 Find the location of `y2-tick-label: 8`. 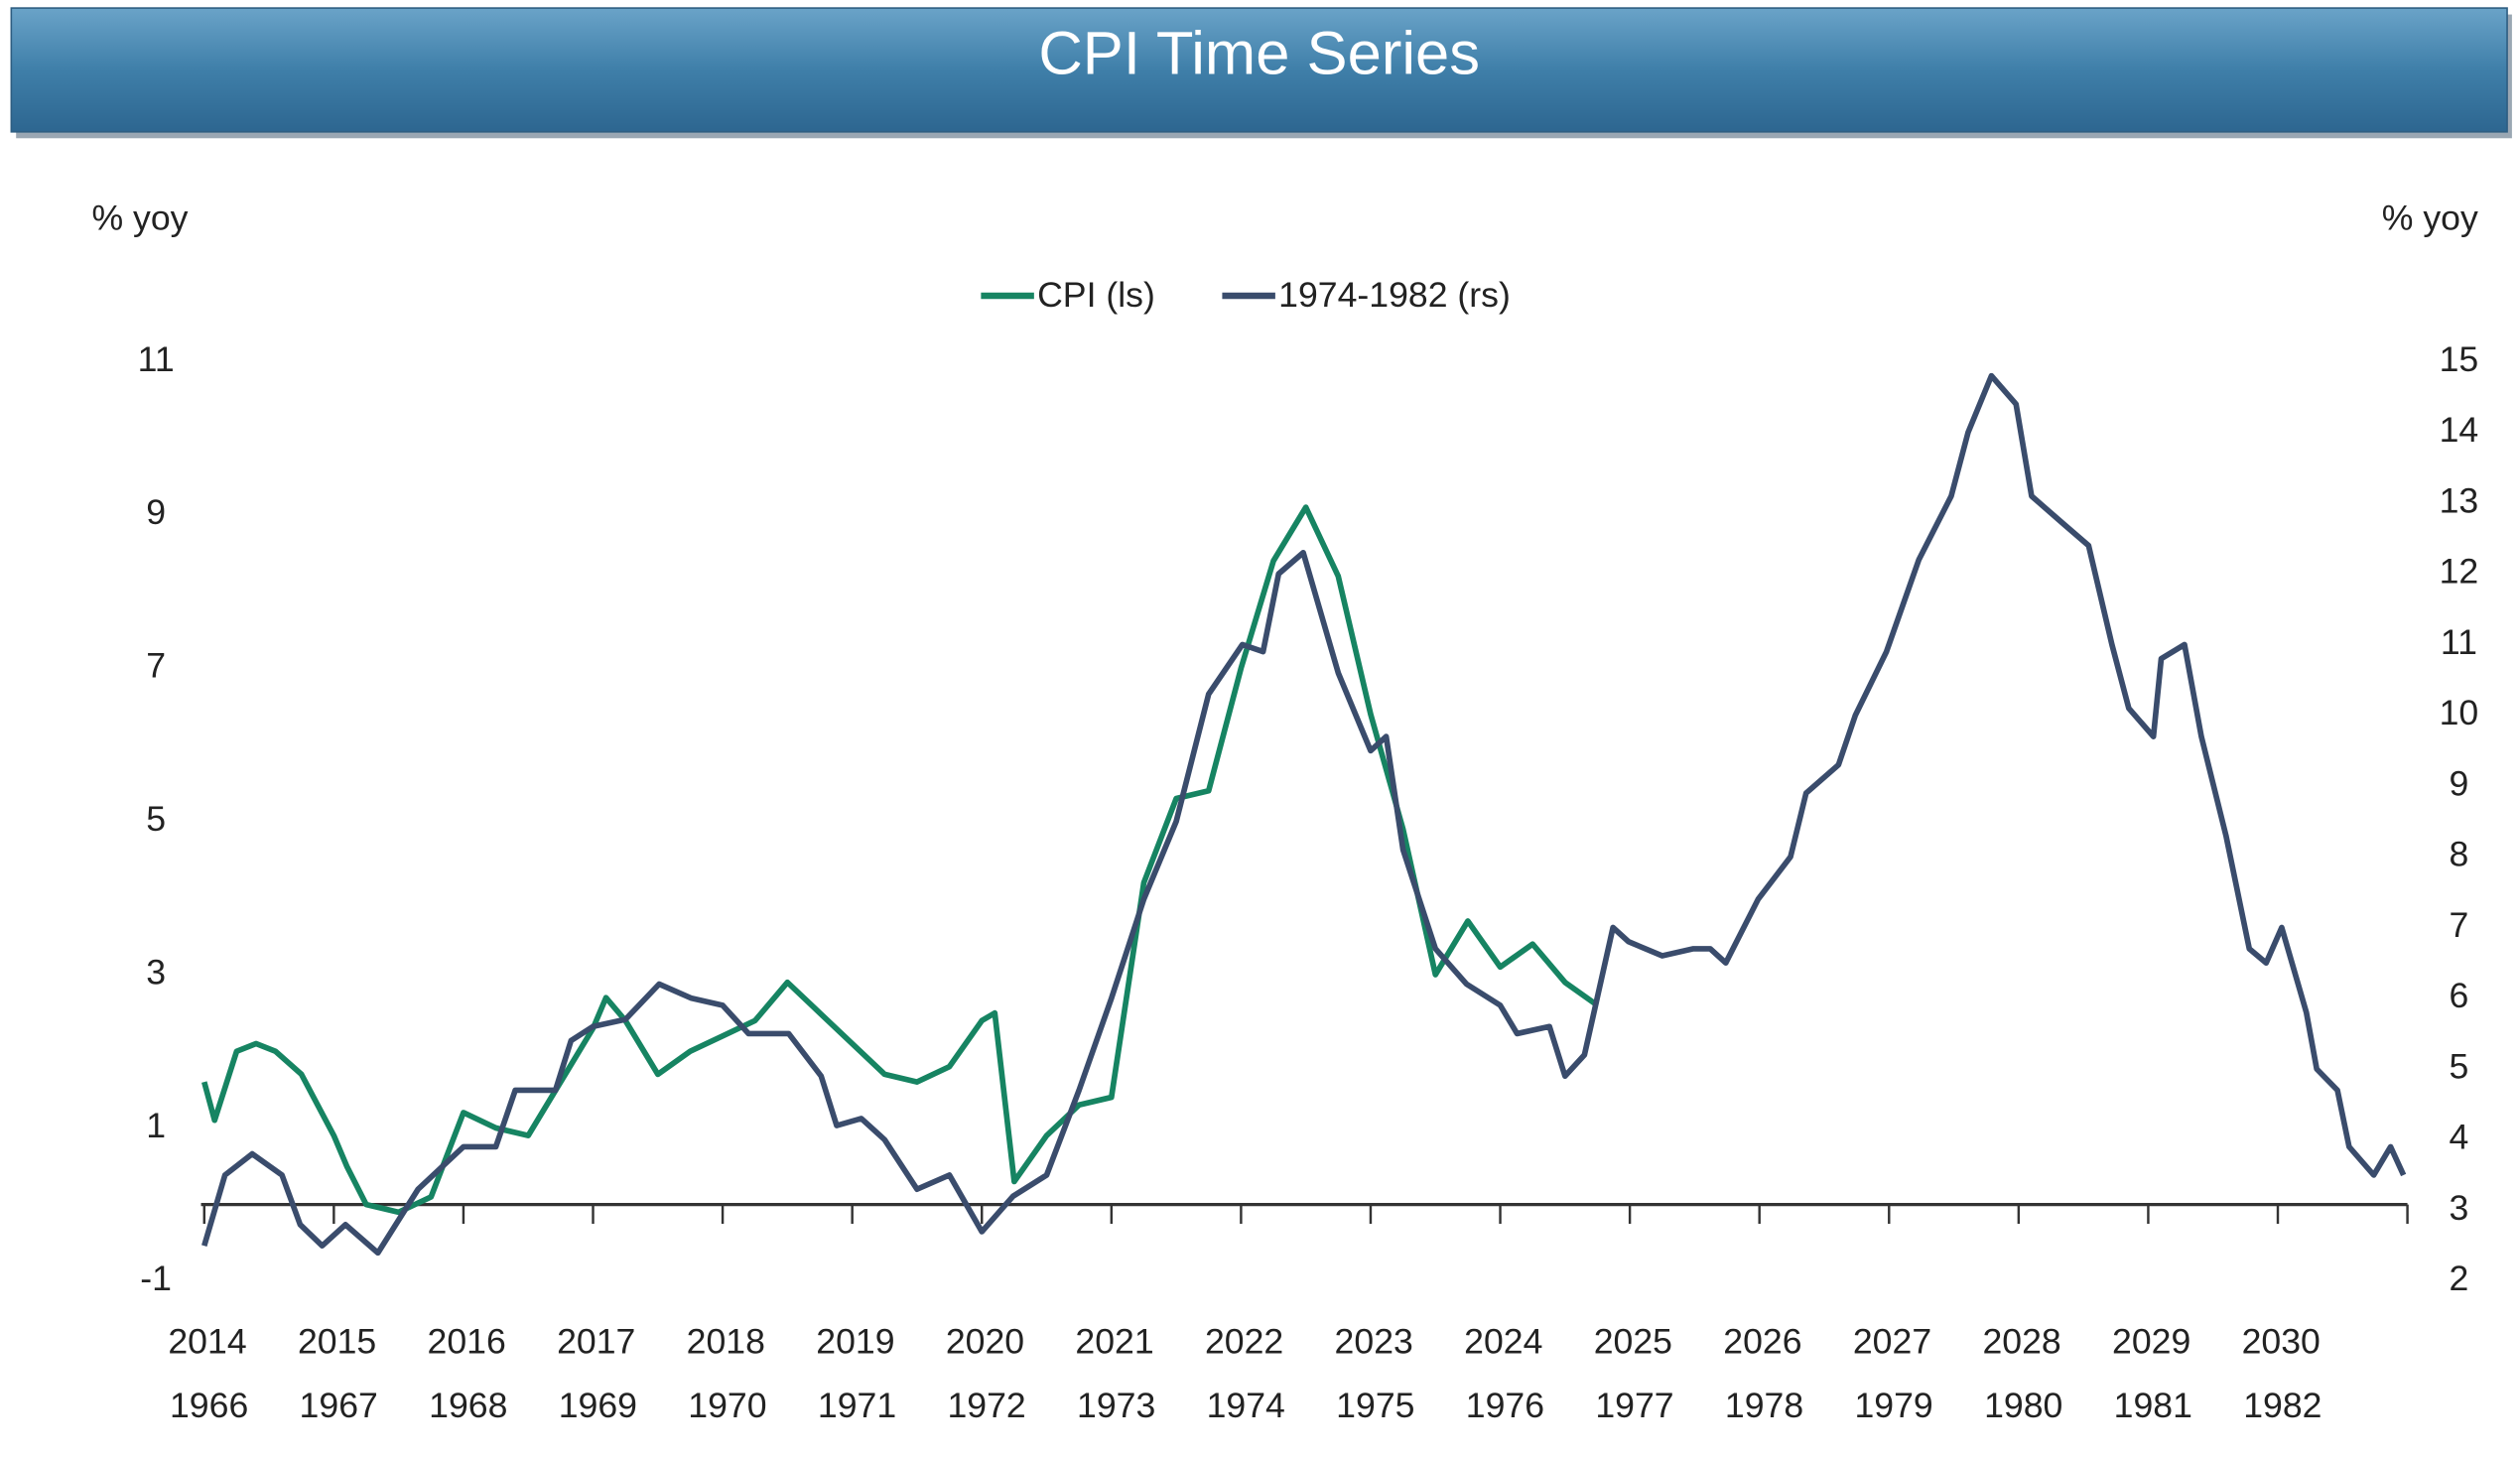

y2-tick-label: 8 is located at coordinates (2459, 854).